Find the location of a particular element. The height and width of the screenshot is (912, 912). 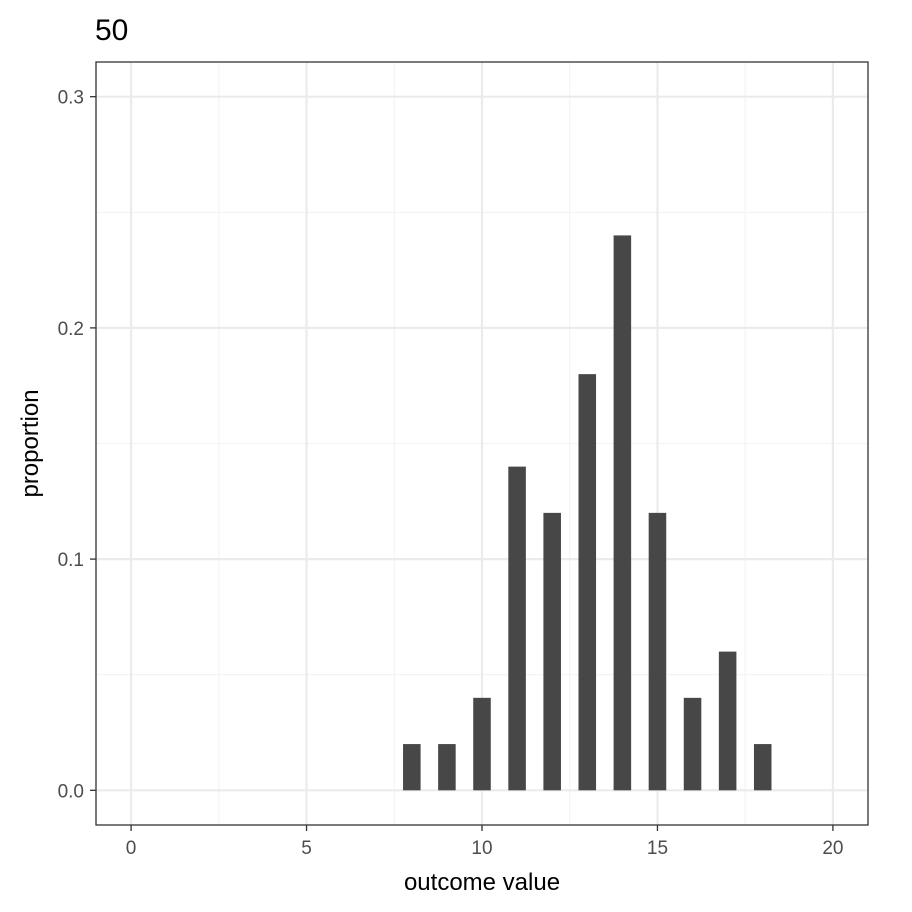

y-tick-label: 0.3 is located at coordinates (71, 98).